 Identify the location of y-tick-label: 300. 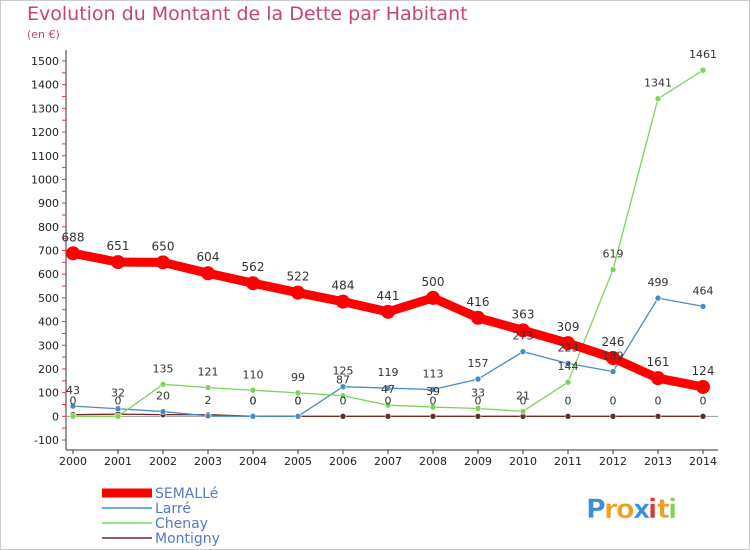
(48, 345).